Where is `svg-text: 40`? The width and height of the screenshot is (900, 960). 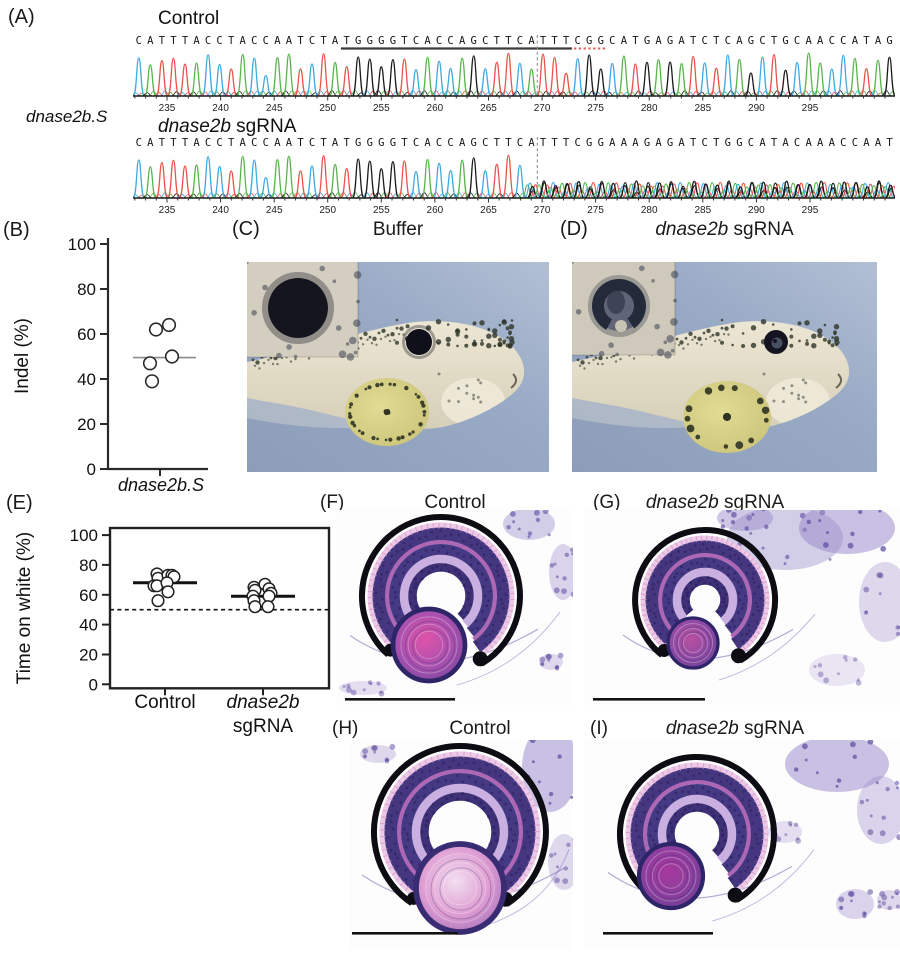 svg-text: 40 is located at coordinates (88, 625).